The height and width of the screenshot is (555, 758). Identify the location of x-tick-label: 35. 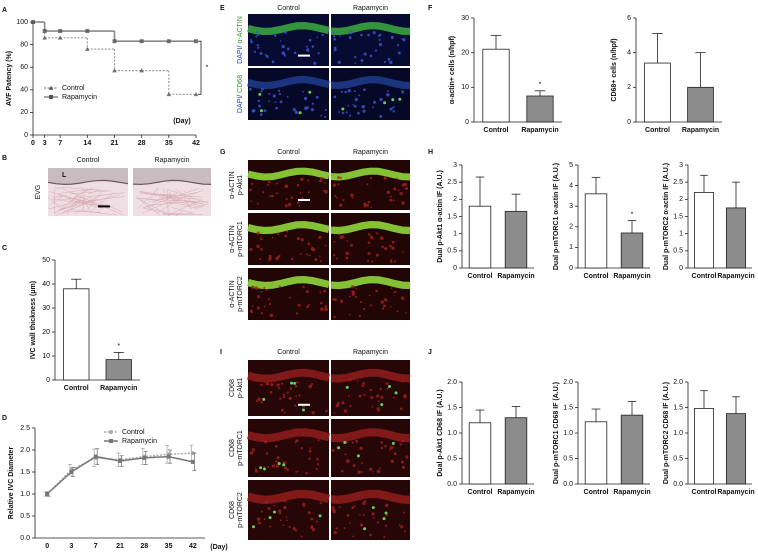
(169, 143).